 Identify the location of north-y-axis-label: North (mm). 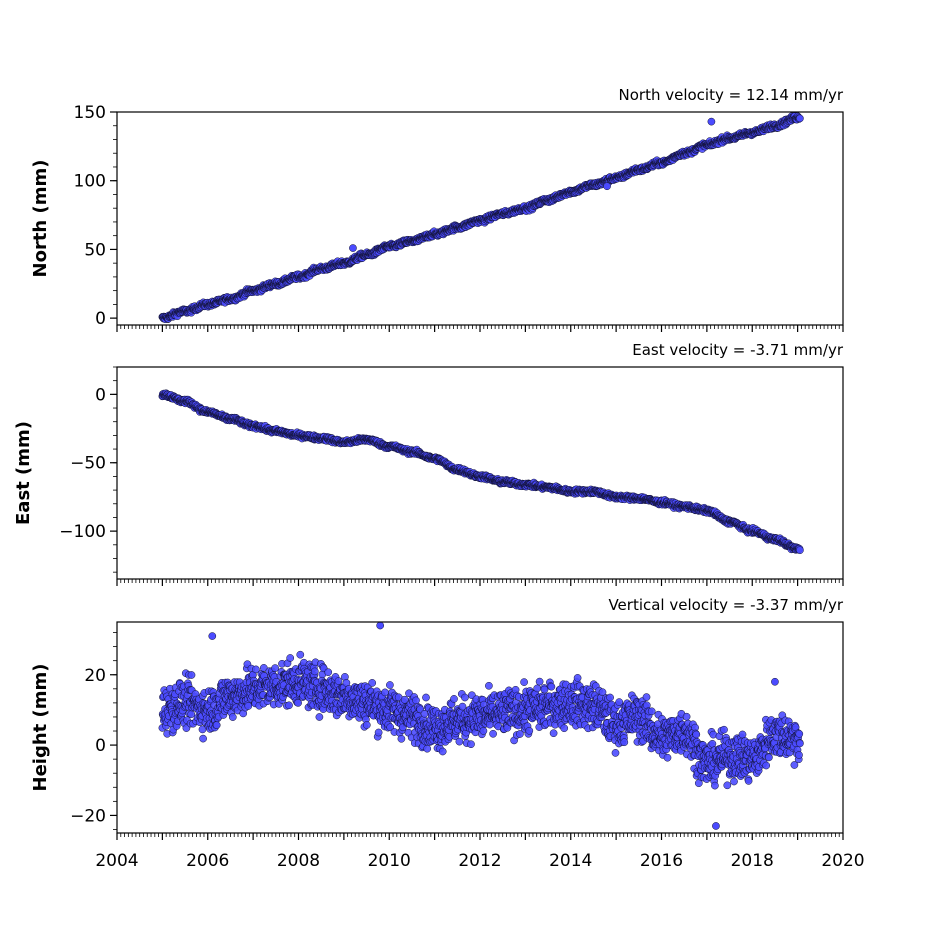
(40, 219).